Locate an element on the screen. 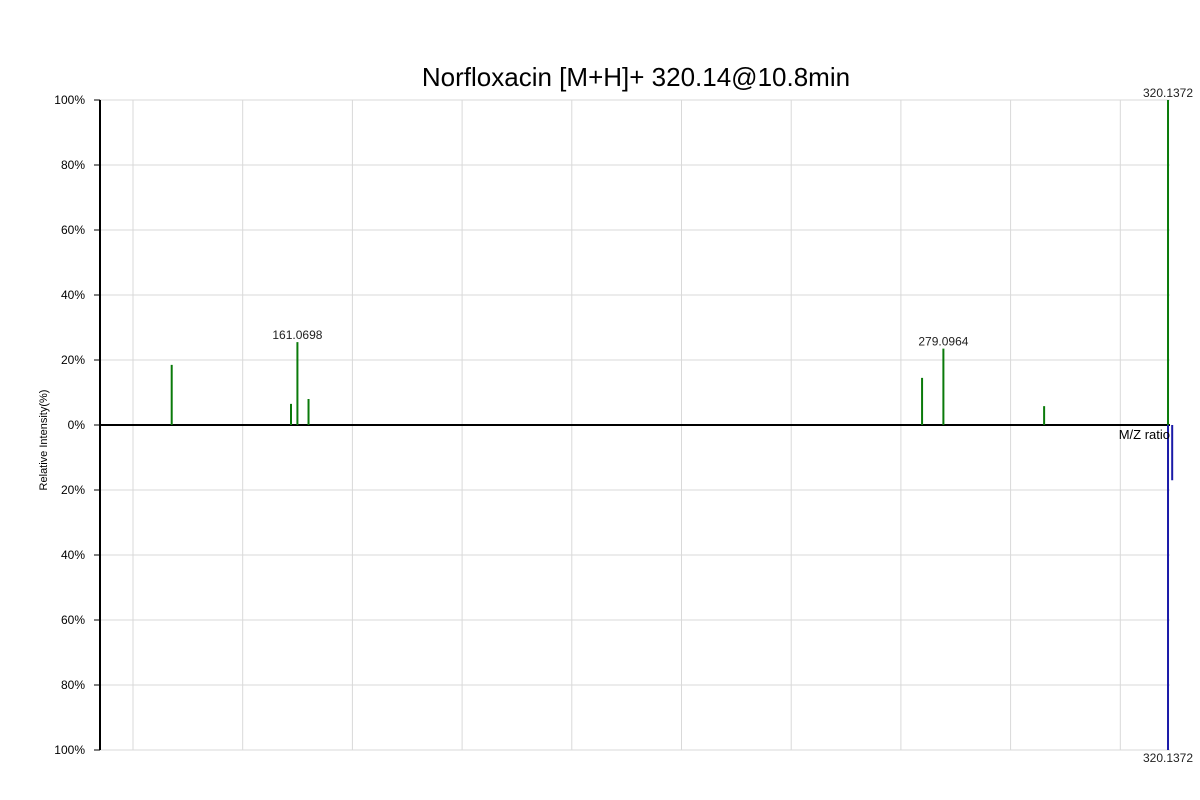  reference-peak-label: 320.1372 is located at coordinates (1168, 758).